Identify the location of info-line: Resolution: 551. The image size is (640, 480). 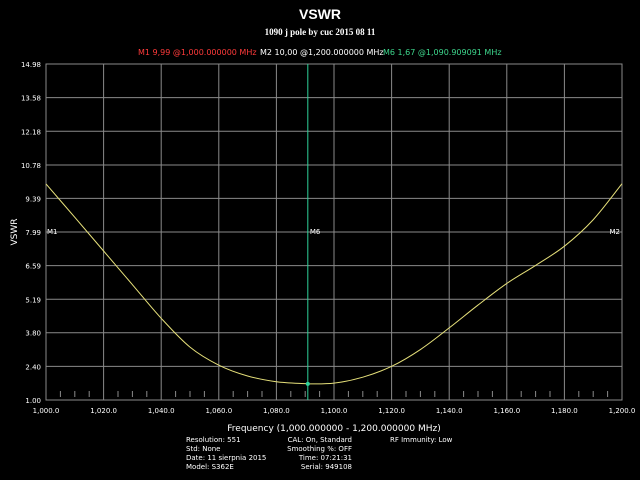
(213, 440).